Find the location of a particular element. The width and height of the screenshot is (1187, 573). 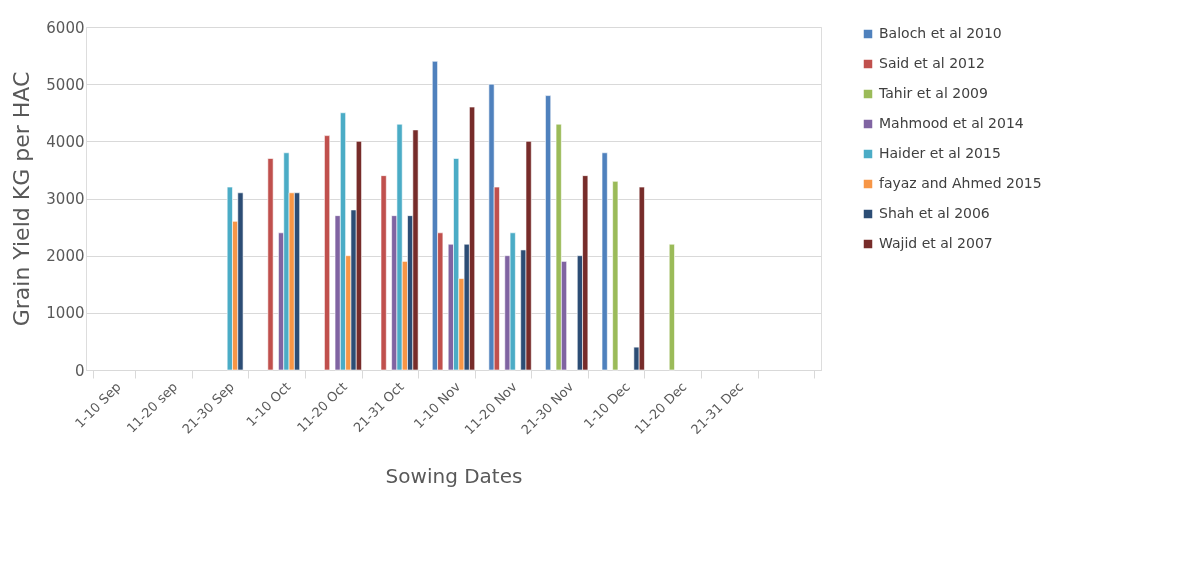

legend-label: Wajid et al 2007 is located at coordinates (936, 243).